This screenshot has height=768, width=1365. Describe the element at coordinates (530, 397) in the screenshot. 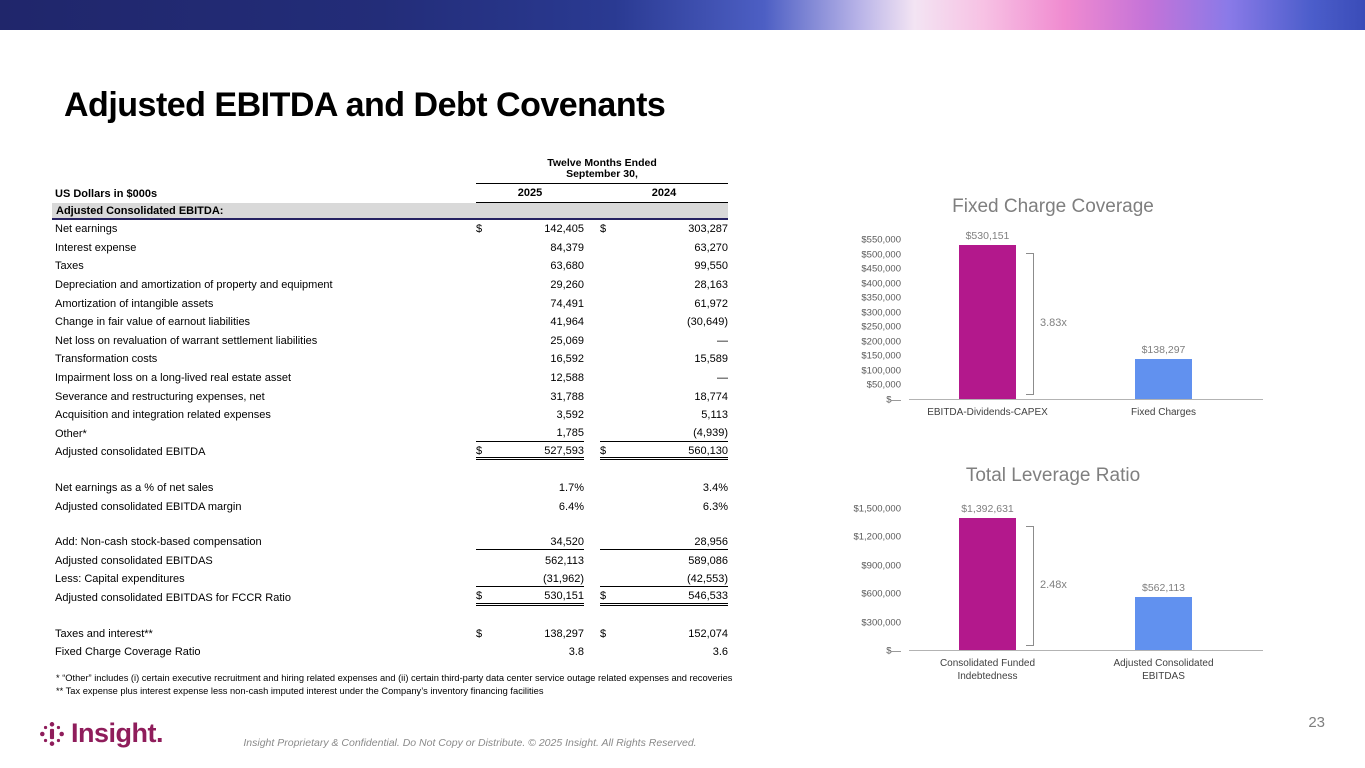

I see `value-group-2025: 31,788` at that location.